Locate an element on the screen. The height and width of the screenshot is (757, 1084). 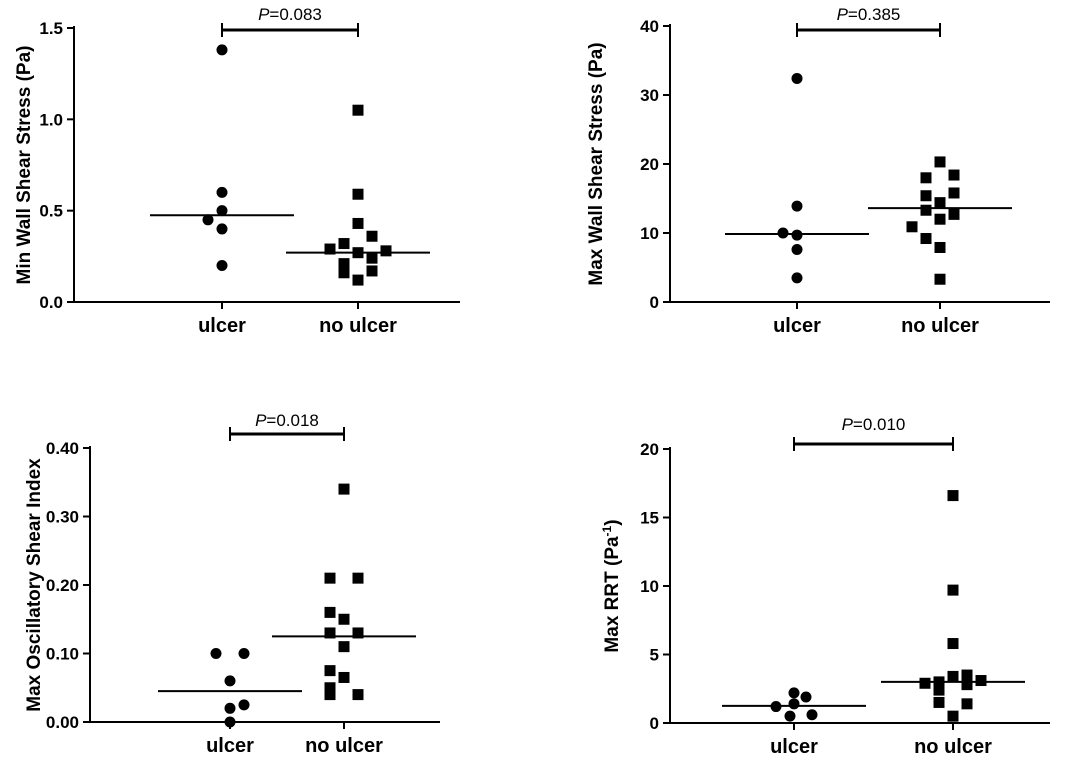
y-tick-label: 20 is located at coordinates (649, 449).